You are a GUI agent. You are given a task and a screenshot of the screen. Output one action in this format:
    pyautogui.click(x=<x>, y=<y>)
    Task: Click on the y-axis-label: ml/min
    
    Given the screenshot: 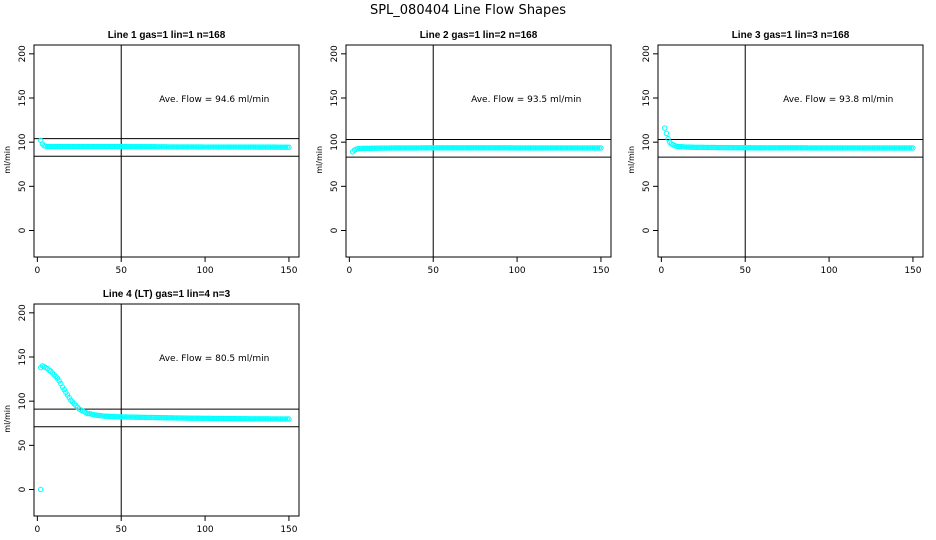 What is the action you would take?
    pyautogui.click(x=7, y=419)
    